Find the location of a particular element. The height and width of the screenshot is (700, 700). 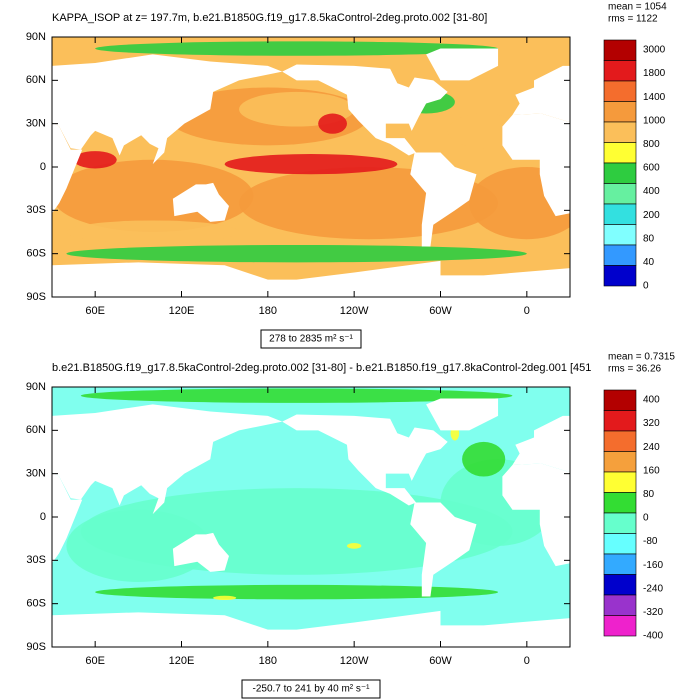

range-label: -250.7 to 241 by 40 m² s⁻¹ is located at coordinates (311, 689).